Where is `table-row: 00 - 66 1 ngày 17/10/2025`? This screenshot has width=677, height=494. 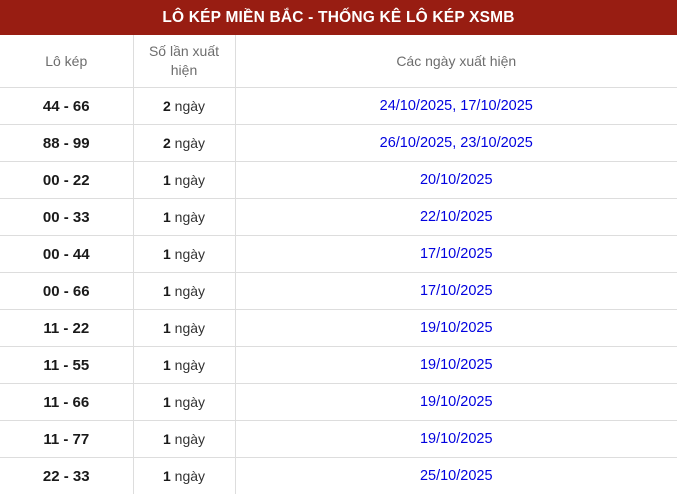
table-row: 00 - 66 1 ngày 17/10/2025 is located at coordinates (338, 291).